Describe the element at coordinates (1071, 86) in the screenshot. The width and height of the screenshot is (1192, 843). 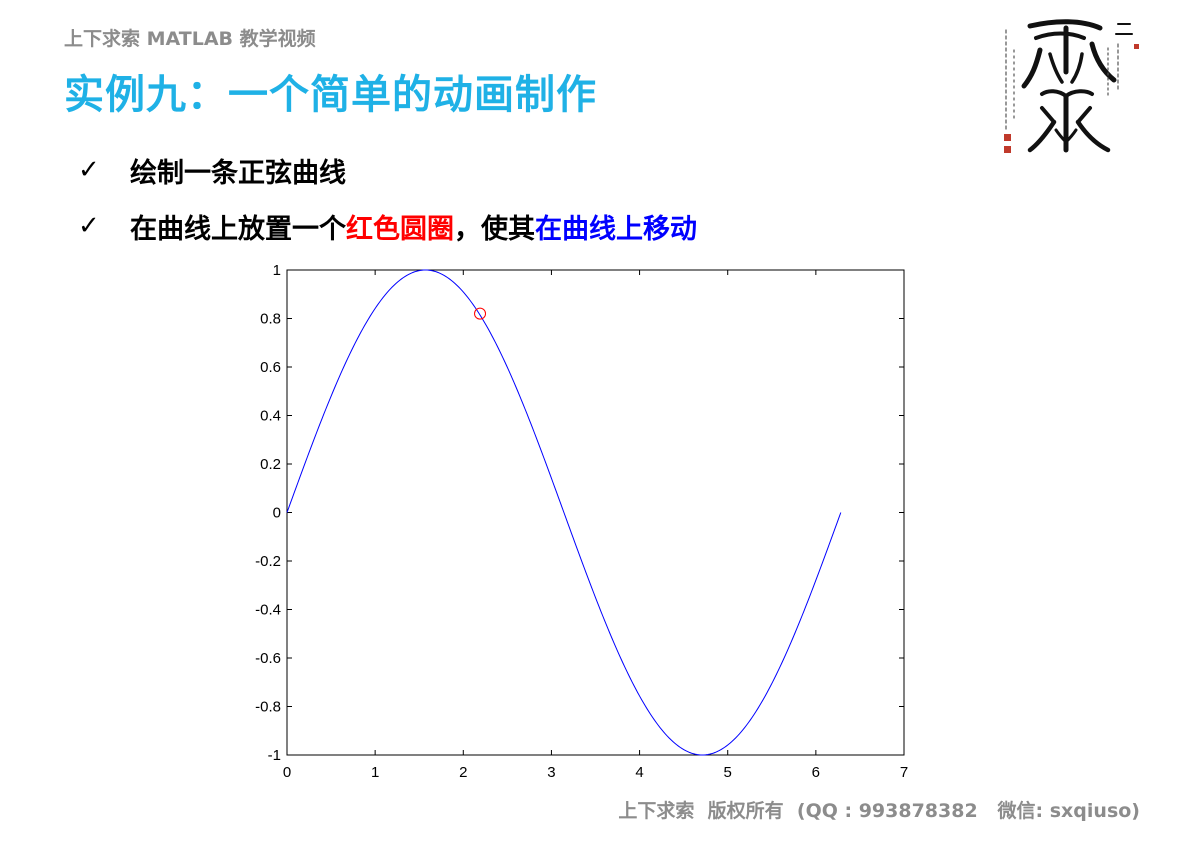
I see `calligraphy-seal-icon` at that location.